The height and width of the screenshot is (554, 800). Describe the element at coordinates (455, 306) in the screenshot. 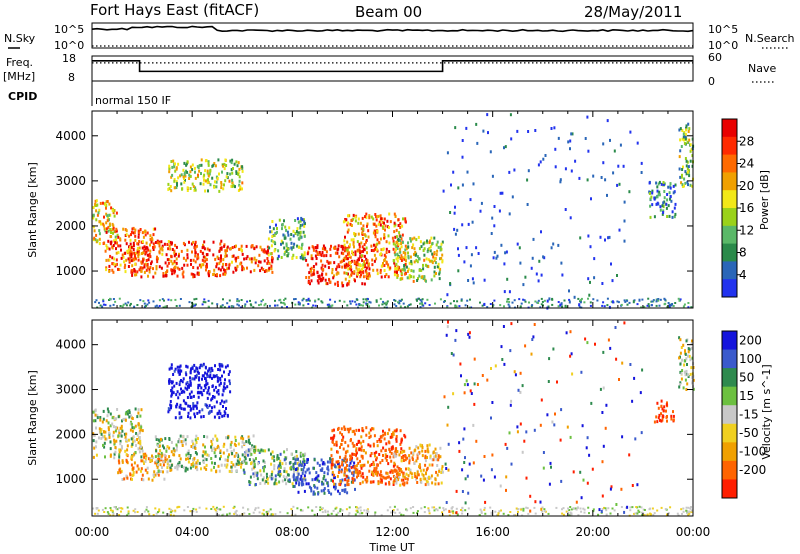

I see `scatter-cell-0-1996` at that location.